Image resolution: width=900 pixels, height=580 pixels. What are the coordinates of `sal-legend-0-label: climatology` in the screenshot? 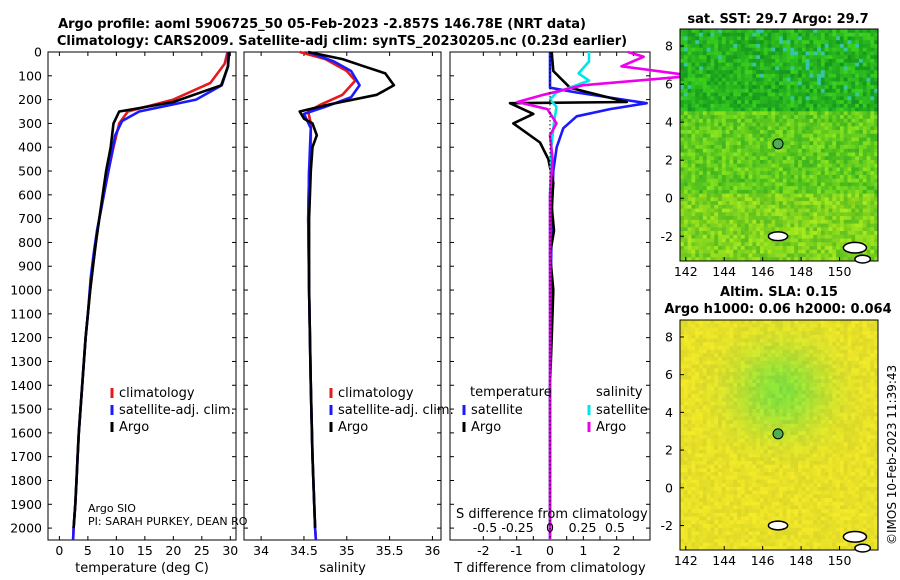 It's located at (376, 393).